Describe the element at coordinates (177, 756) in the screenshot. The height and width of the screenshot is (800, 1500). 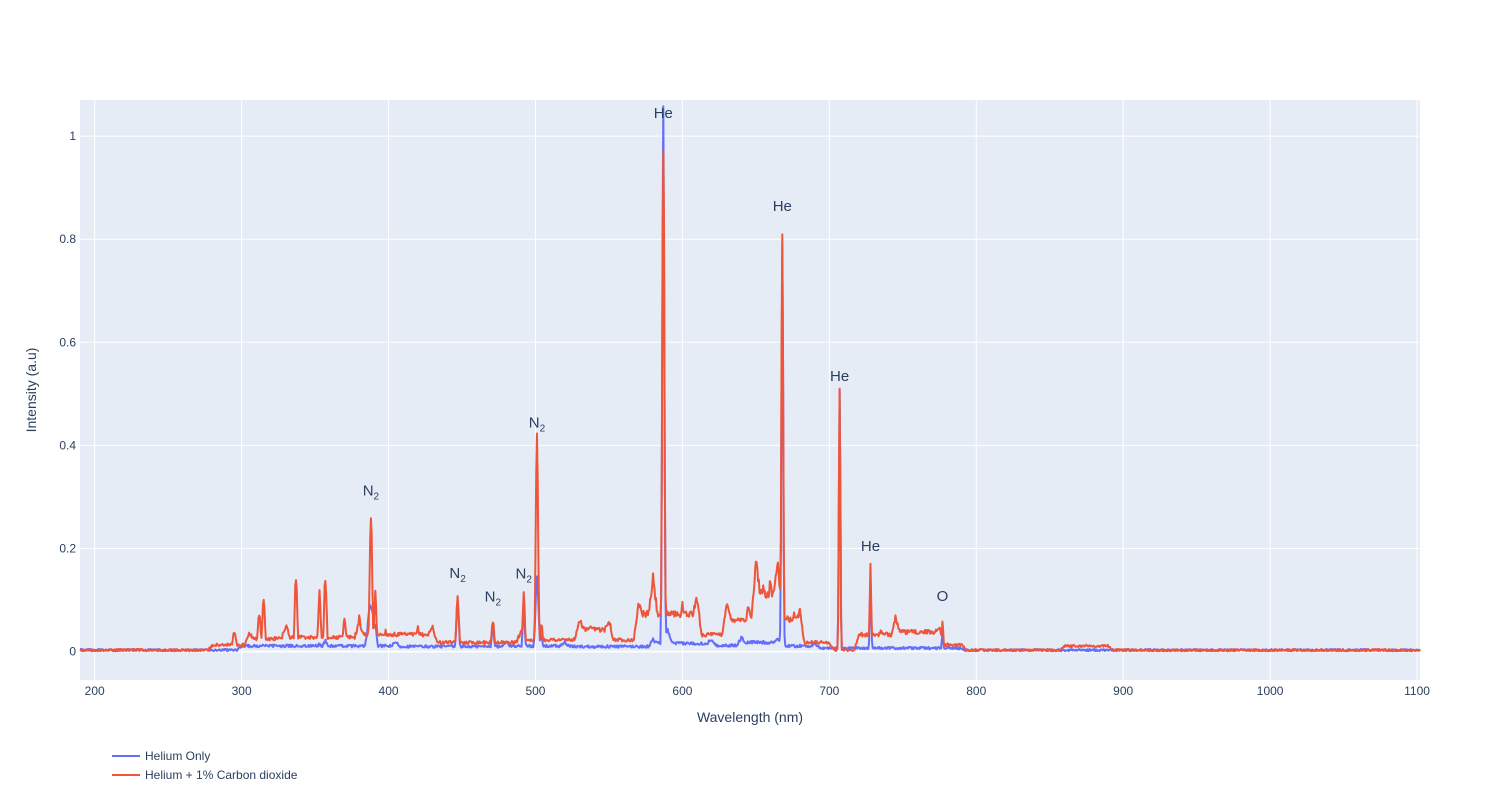
I see `legend-label: Helium Only` at that location.